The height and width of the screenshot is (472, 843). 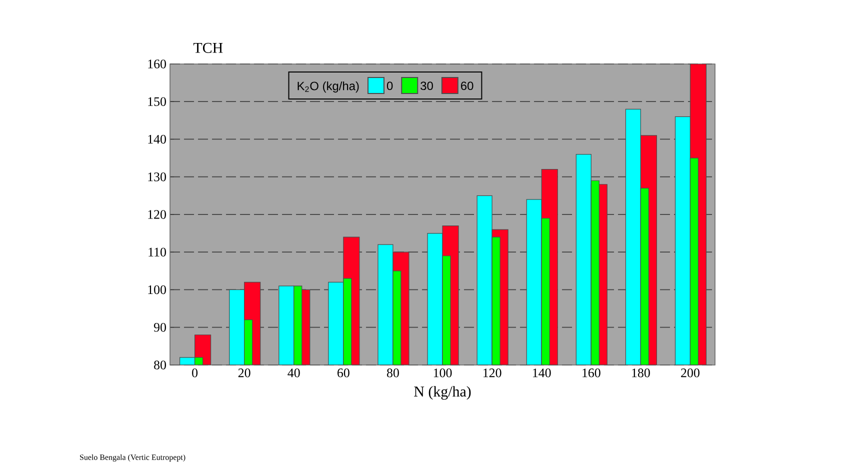 What do you see at coordinates (157, 289) in the screenshot?
I see `y-tick-label: 100` at bounding box center [157, 289].